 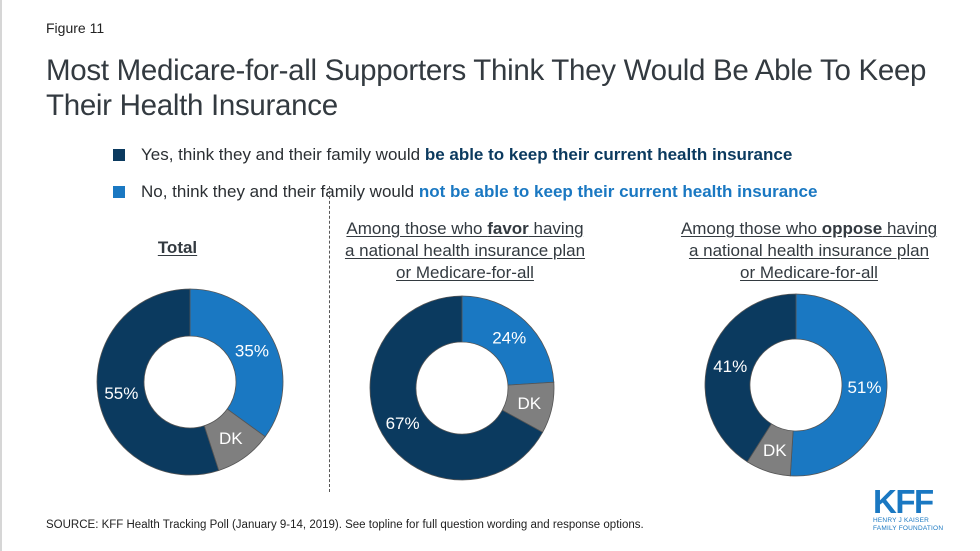 I want to click on legend-swatch-no, so click(x=119, y=192).